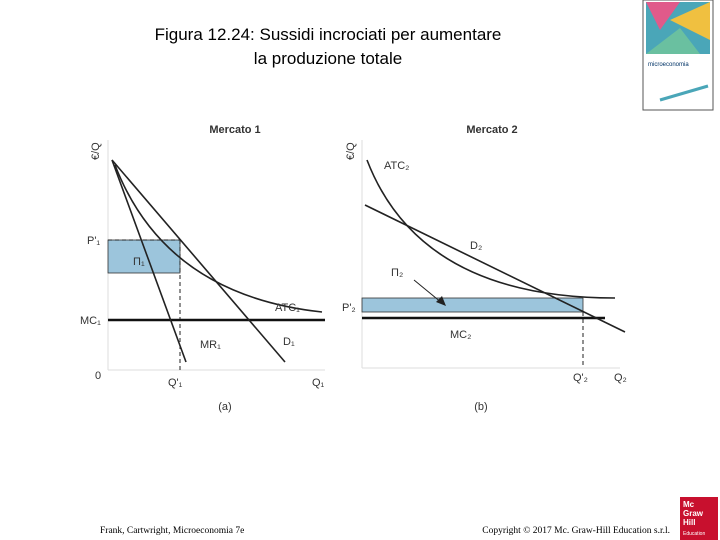  I want to click on mc-label: MC₂, so click(460, 335).